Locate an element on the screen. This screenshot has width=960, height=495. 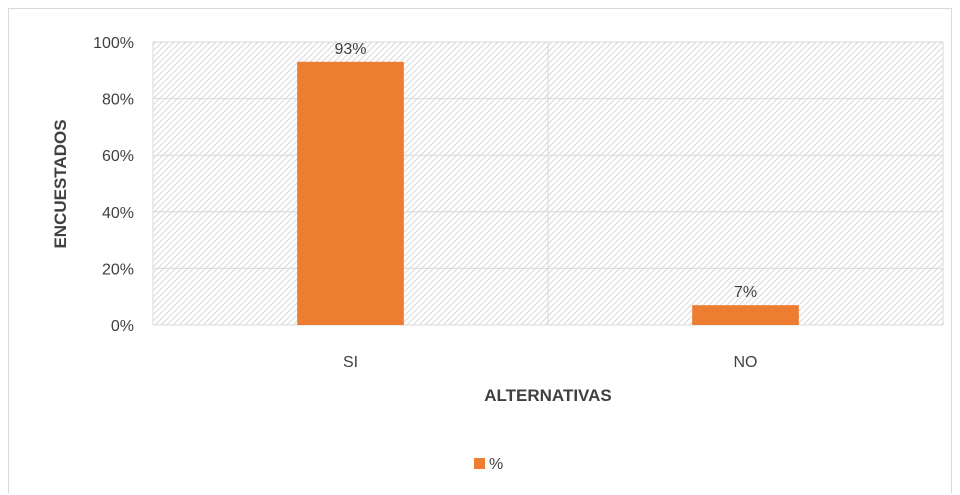
x-tick-label-no: NO is located at coordinates (746, 362).